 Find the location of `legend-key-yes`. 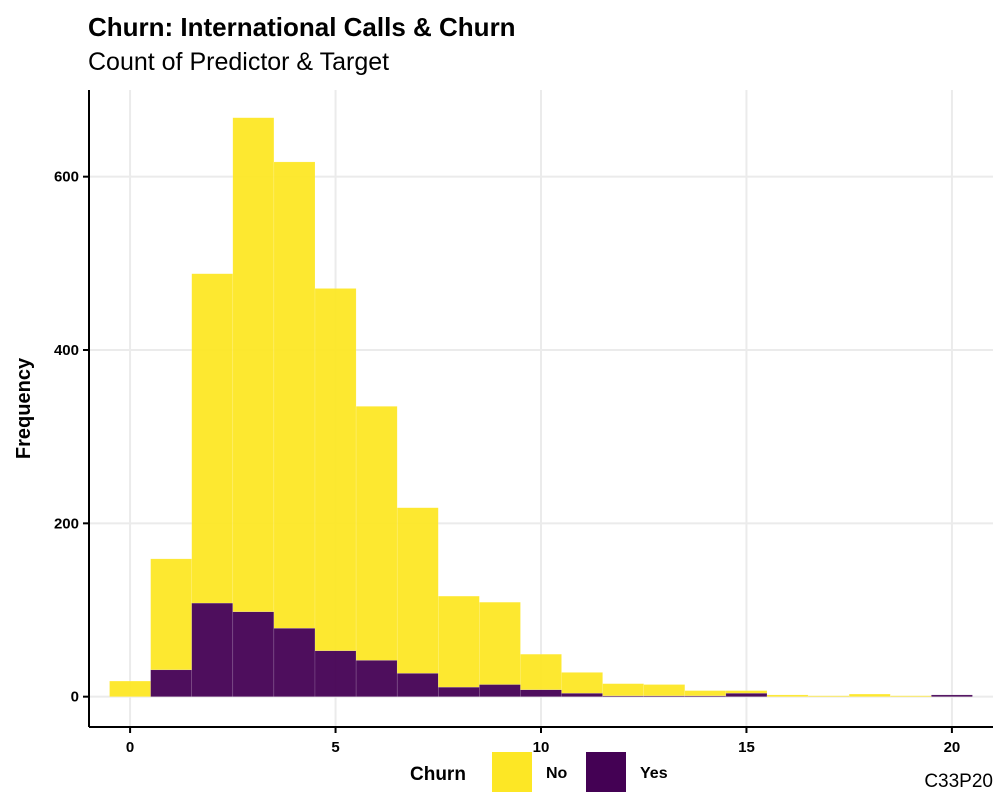

legend-key-yes is located at coordinates (606, 772).